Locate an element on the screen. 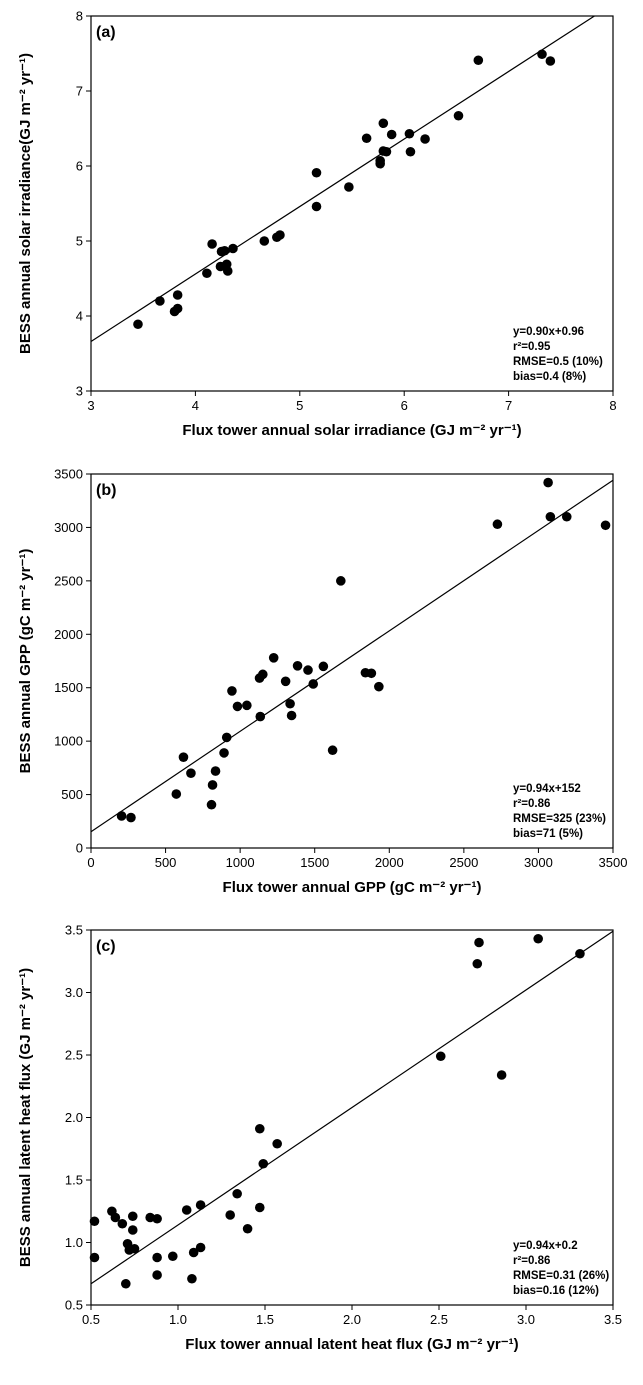 The image size is (643, 1385). y-tick-label: 3.0 is located at coordinates (74, 992).